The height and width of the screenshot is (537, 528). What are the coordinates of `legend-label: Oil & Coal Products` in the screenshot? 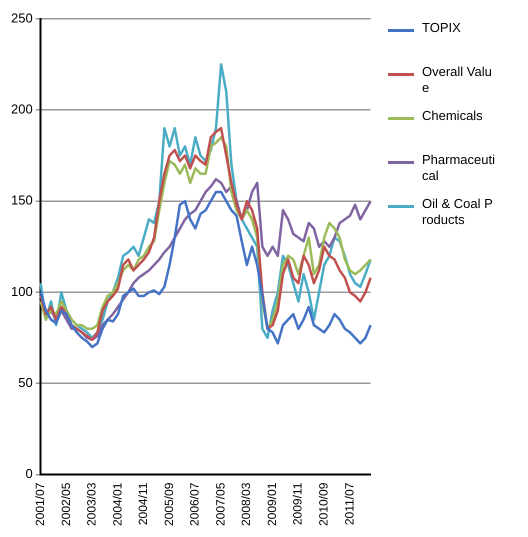 It's located at (458, 212).